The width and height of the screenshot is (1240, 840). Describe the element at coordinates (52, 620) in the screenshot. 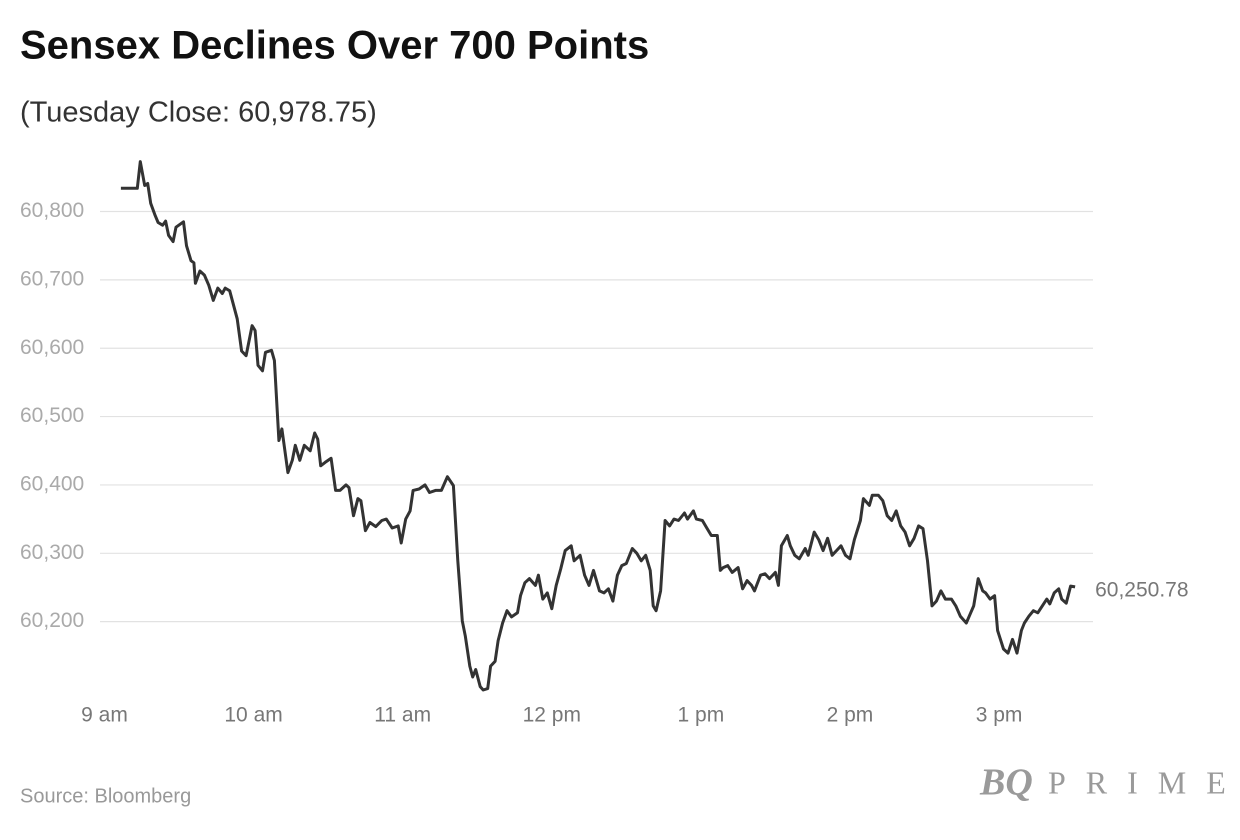

I see `y-tick-label: 60,200` at that location.